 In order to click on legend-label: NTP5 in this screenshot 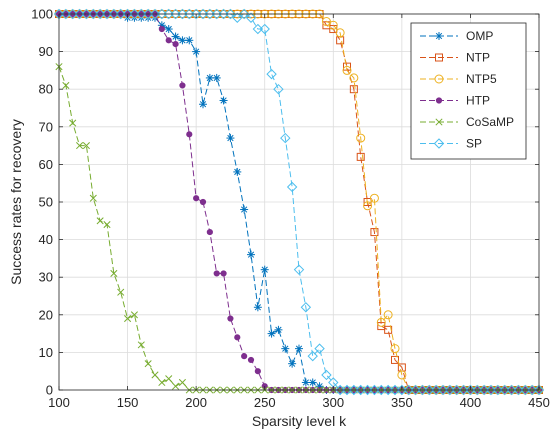, I will do `click(481, 79)`.